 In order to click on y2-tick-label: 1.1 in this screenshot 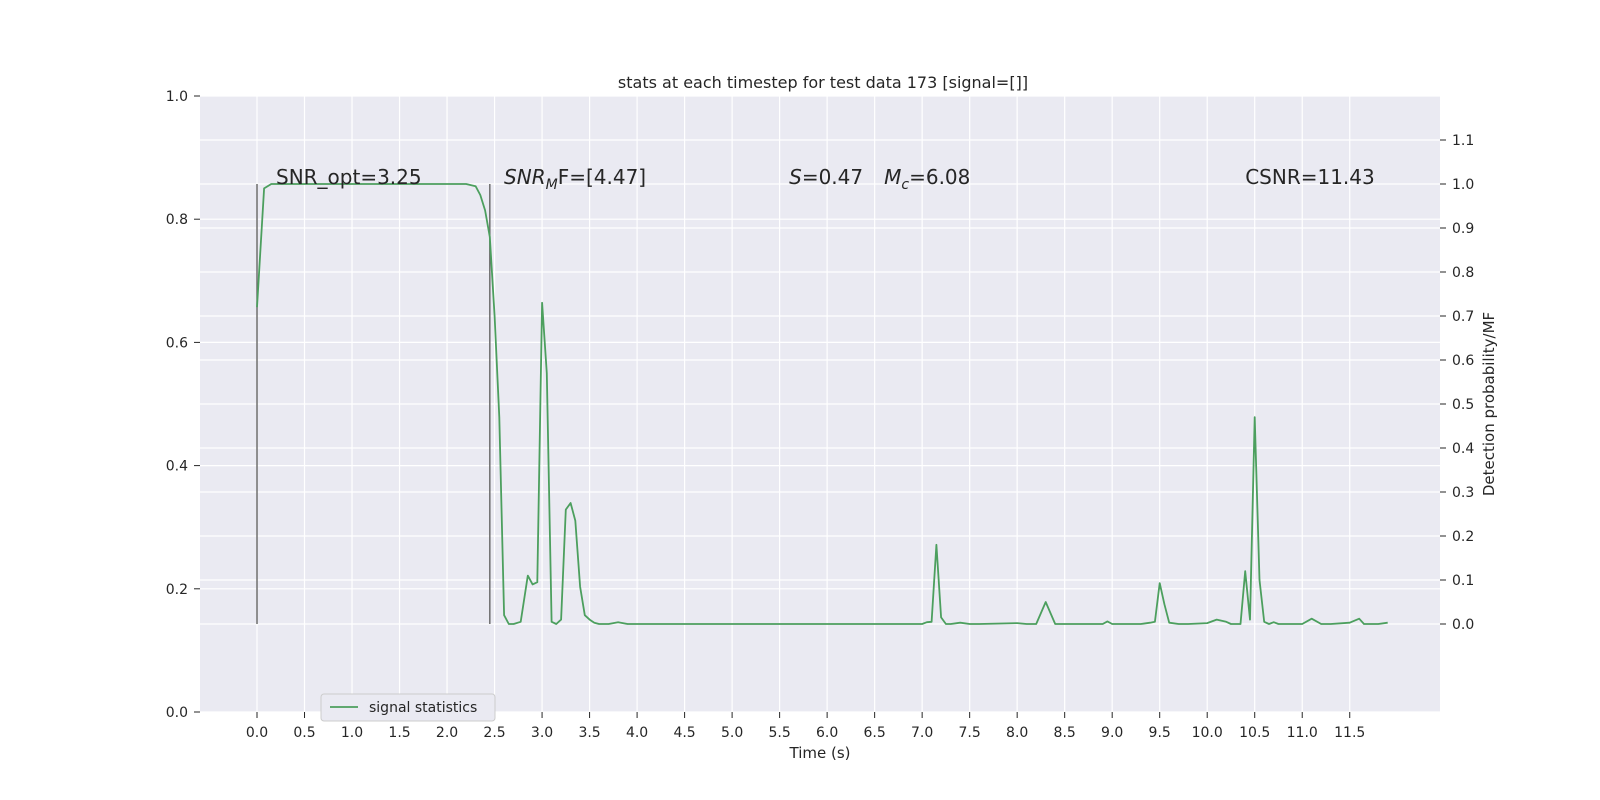, I will do `click(1463, 141)`.